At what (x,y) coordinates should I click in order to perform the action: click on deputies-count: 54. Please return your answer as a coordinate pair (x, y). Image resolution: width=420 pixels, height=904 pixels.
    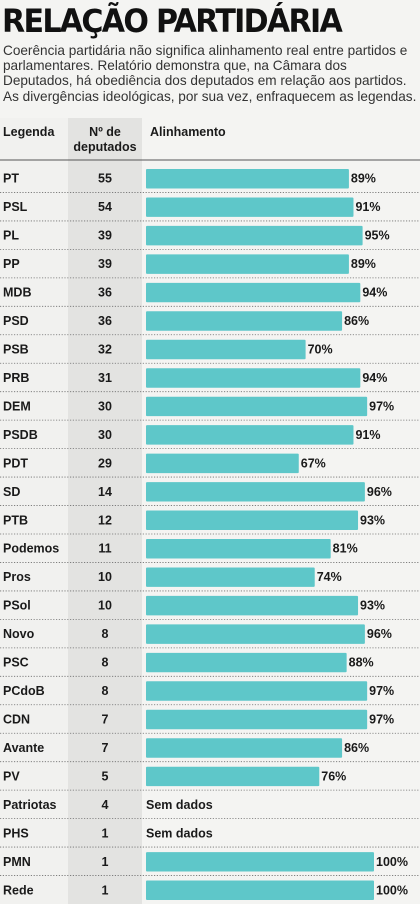
    Looking at the image, I should click on (105, 207).